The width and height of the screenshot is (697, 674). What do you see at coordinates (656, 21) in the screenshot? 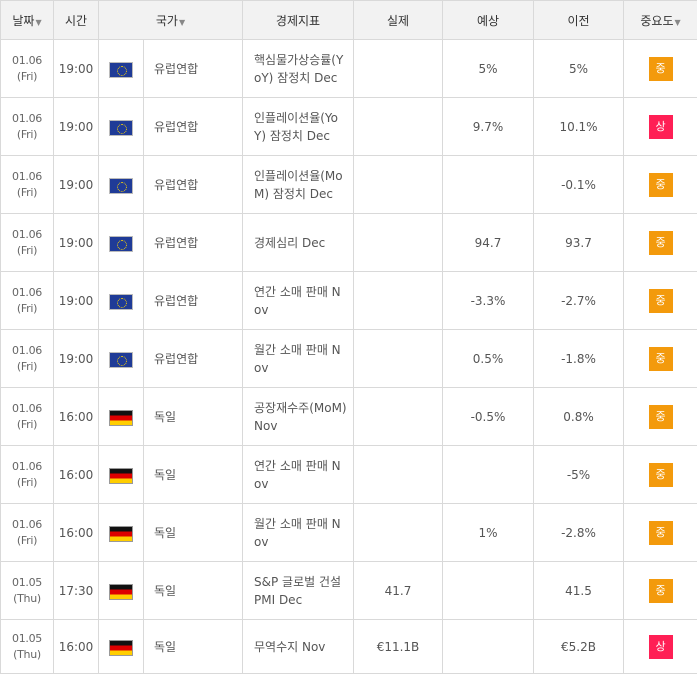
I see `header-importance-label: 중요도` at bounding box center [656, 21].